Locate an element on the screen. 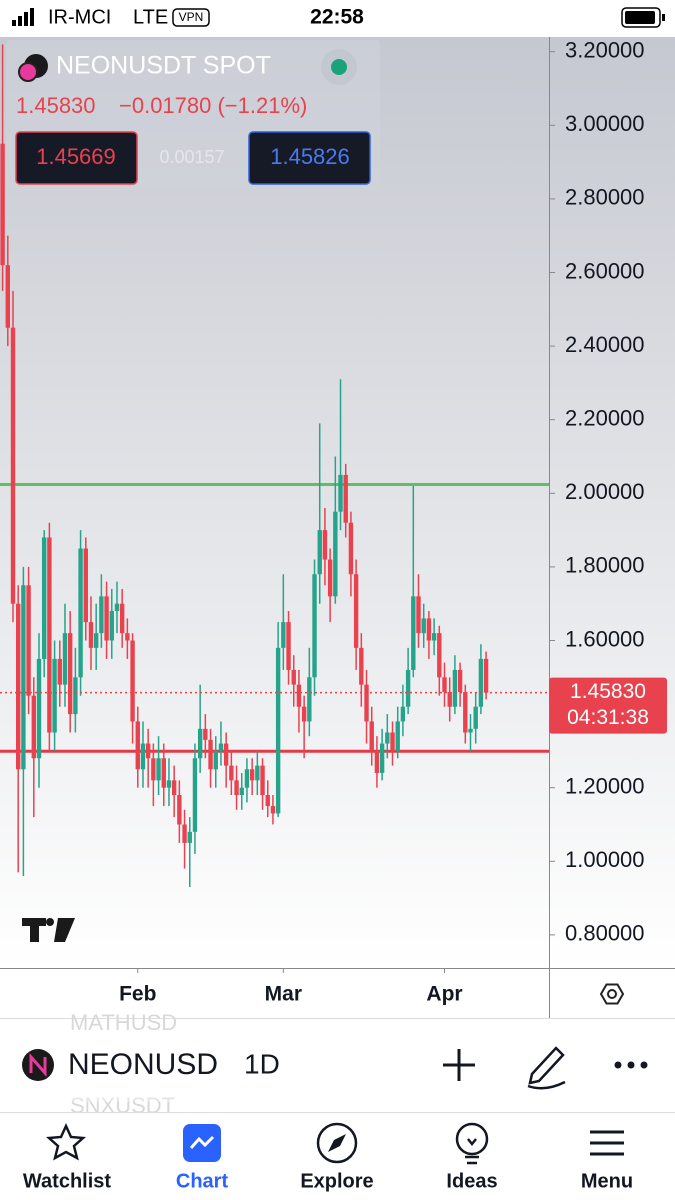 This screenshot has height=1200, width=675. ideas-icon-base is located at coordinates (472, 1151).